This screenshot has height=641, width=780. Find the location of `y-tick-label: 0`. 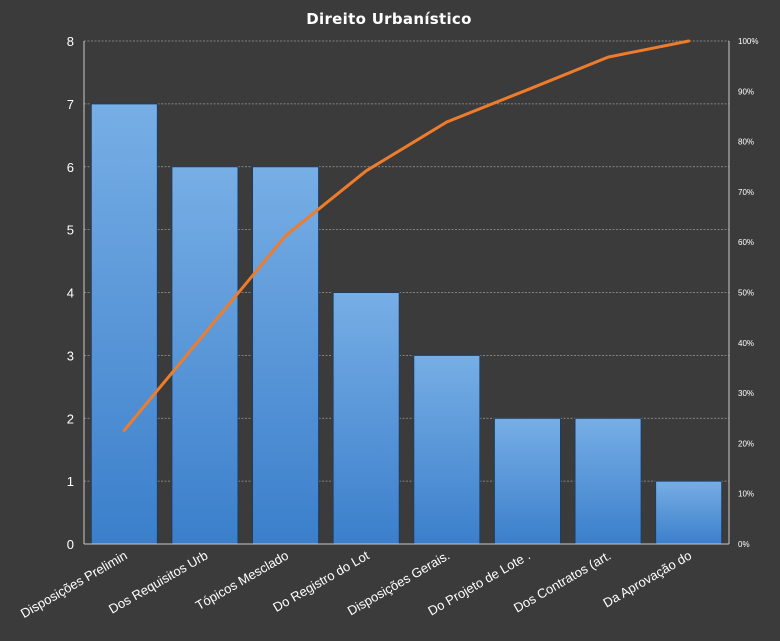

y-tick-label: 0 is located at coordinates (70, 544).